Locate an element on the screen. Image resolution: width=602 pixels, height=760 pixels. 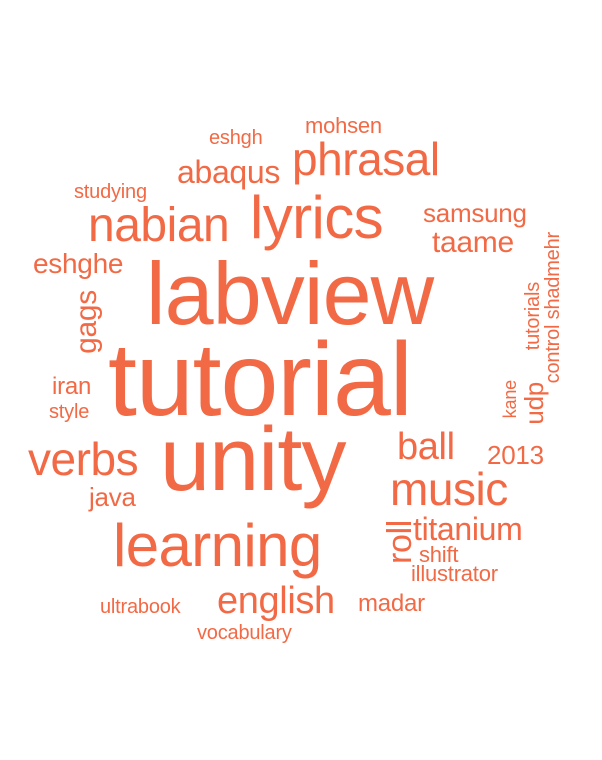
word-roll: roll is located at coordinates (400, 542).